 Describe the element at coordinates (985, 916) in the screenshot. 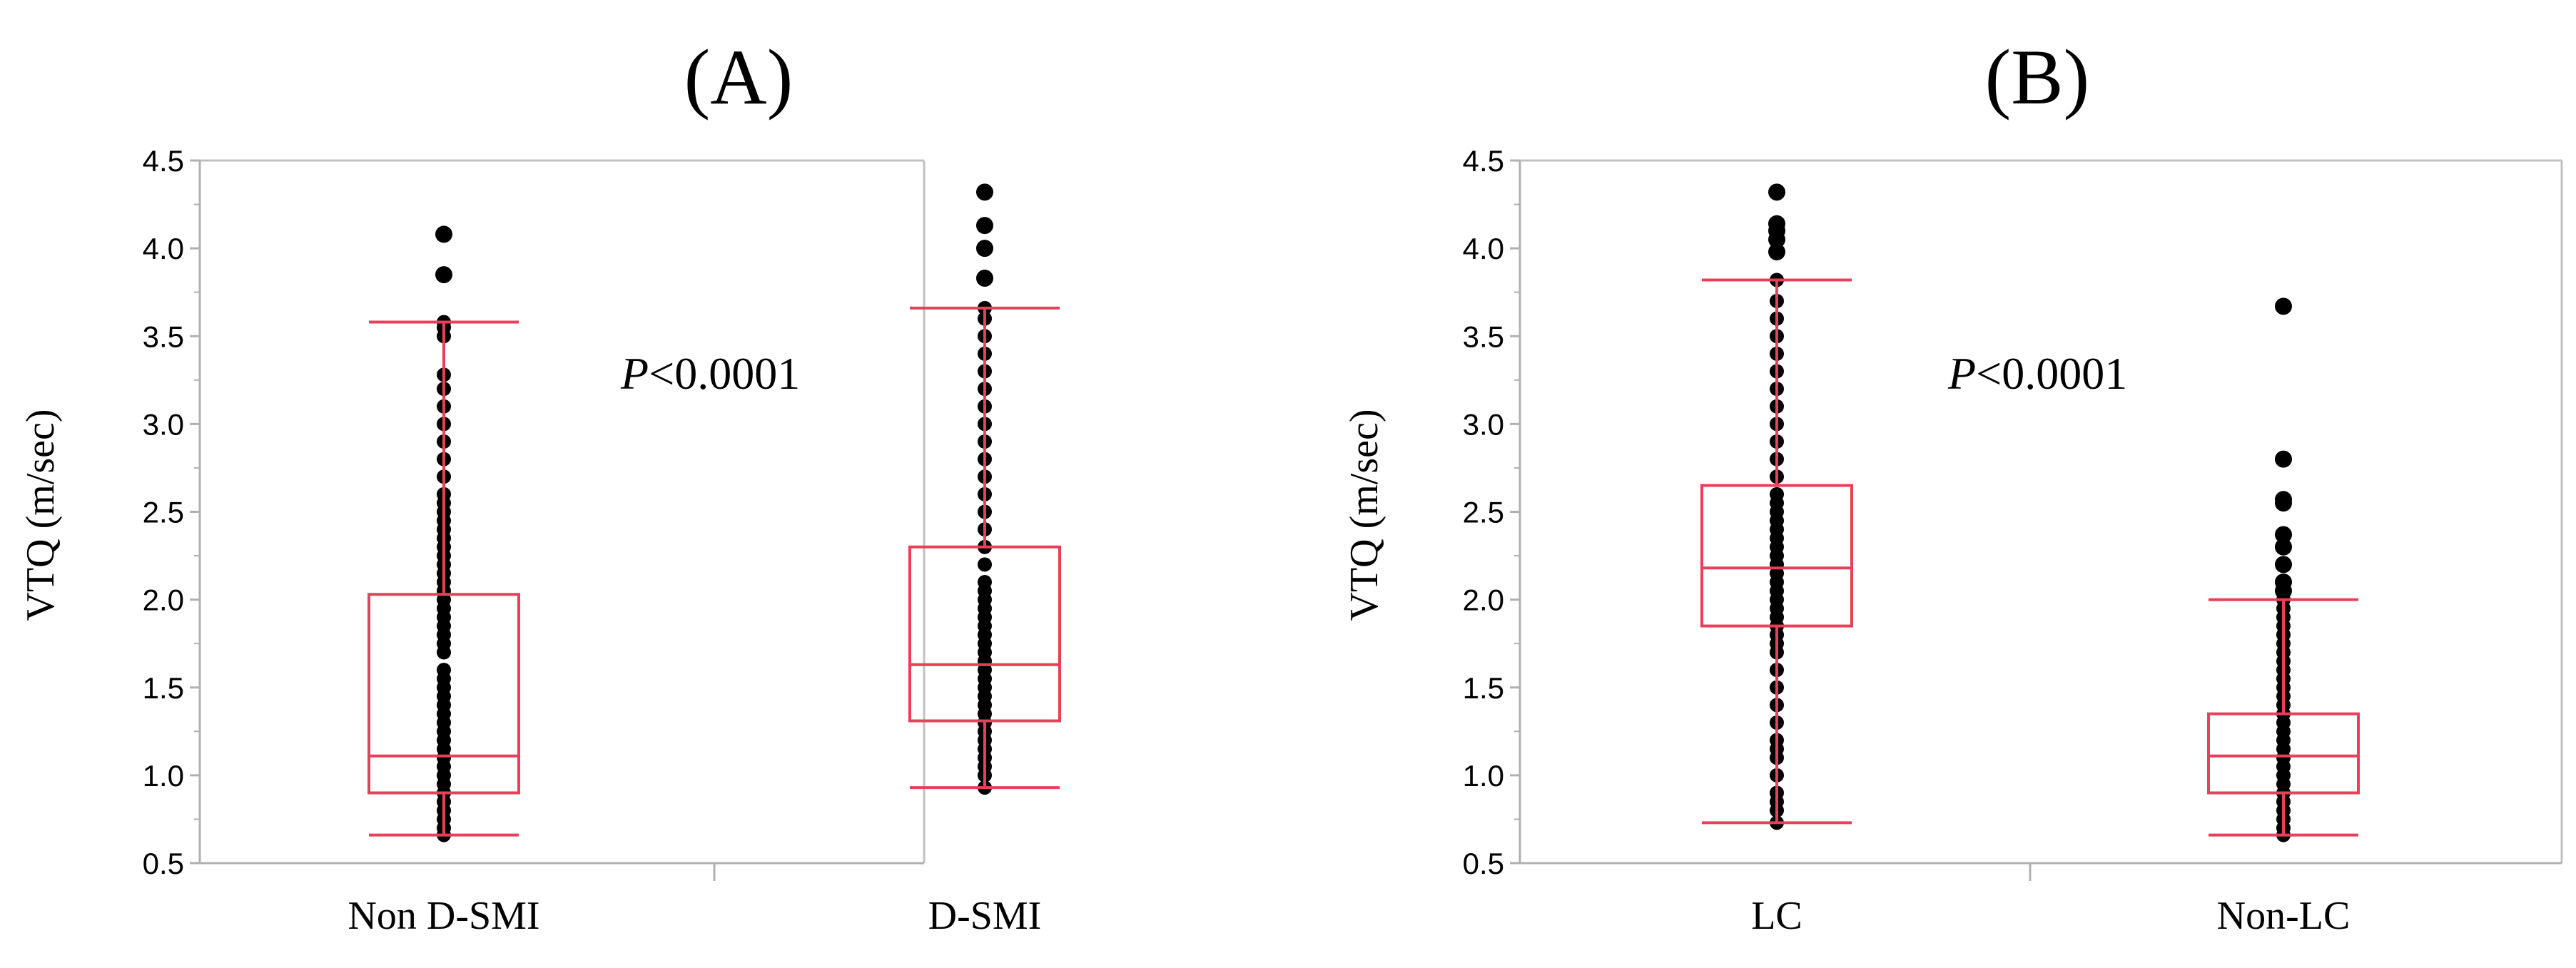

I see `x-category-label: D-SMI` at that location.